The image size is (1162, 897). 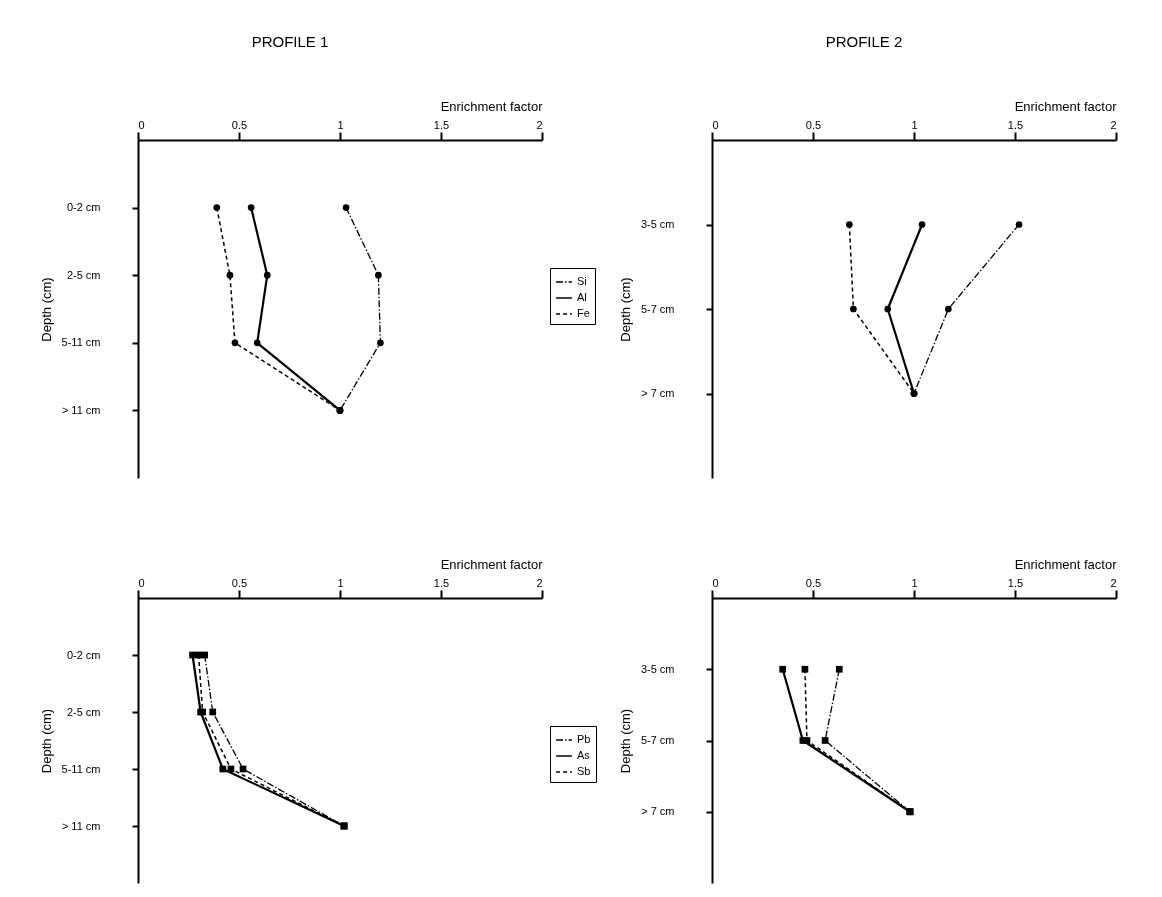 What do you see at coordinates (583, 313) in the screenshot?
I see `legend-label: Fe` at bounding box center [583, 313].